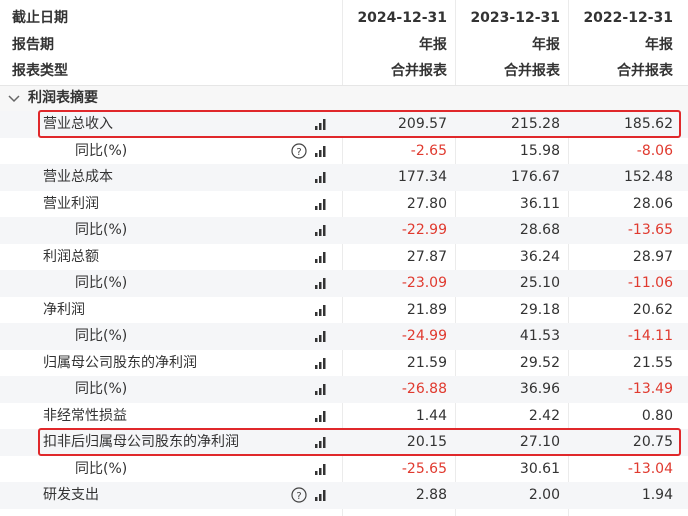 The width and height of the screenshot is (688, 516). Describe the element at coordinates (657, 415) in the screenshot. I see `row-value: 0.80` at that location.